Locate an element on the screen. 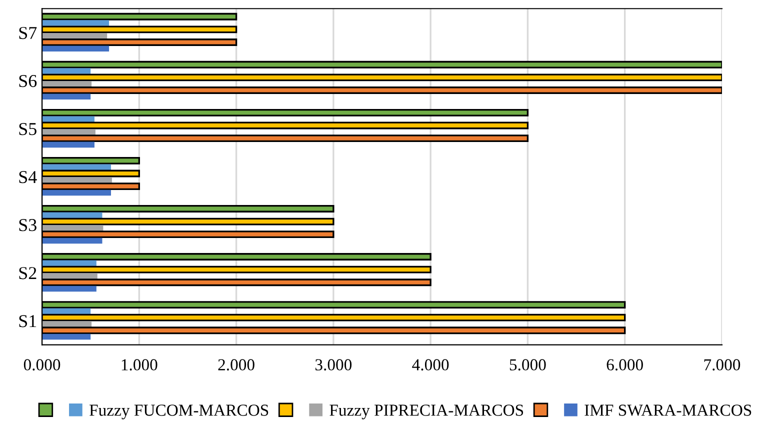 The height and width of the screenshot is (431, 764). y-tick-label: S6 is located at coordinates (28, 81).